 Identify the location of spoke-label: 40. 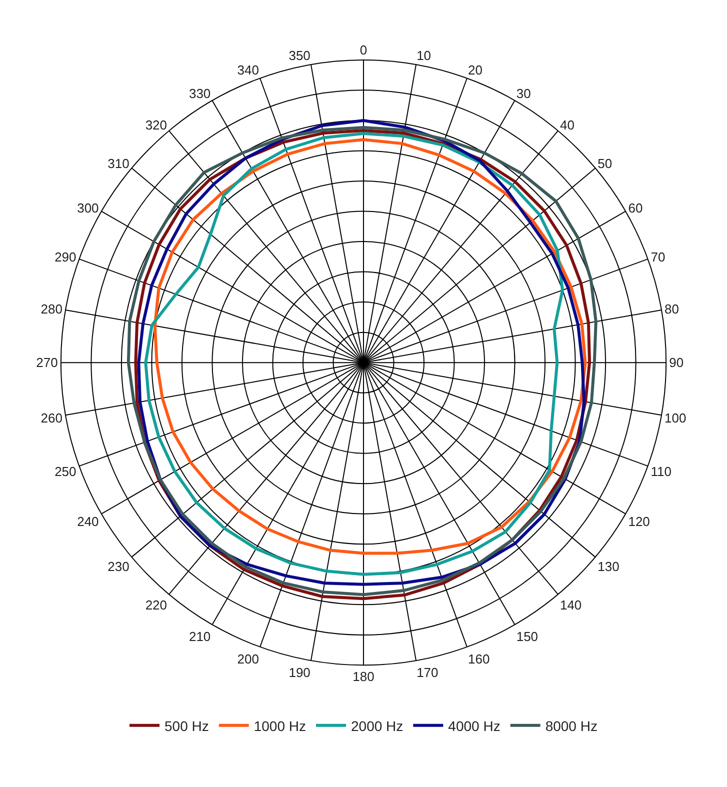
(567, 124).